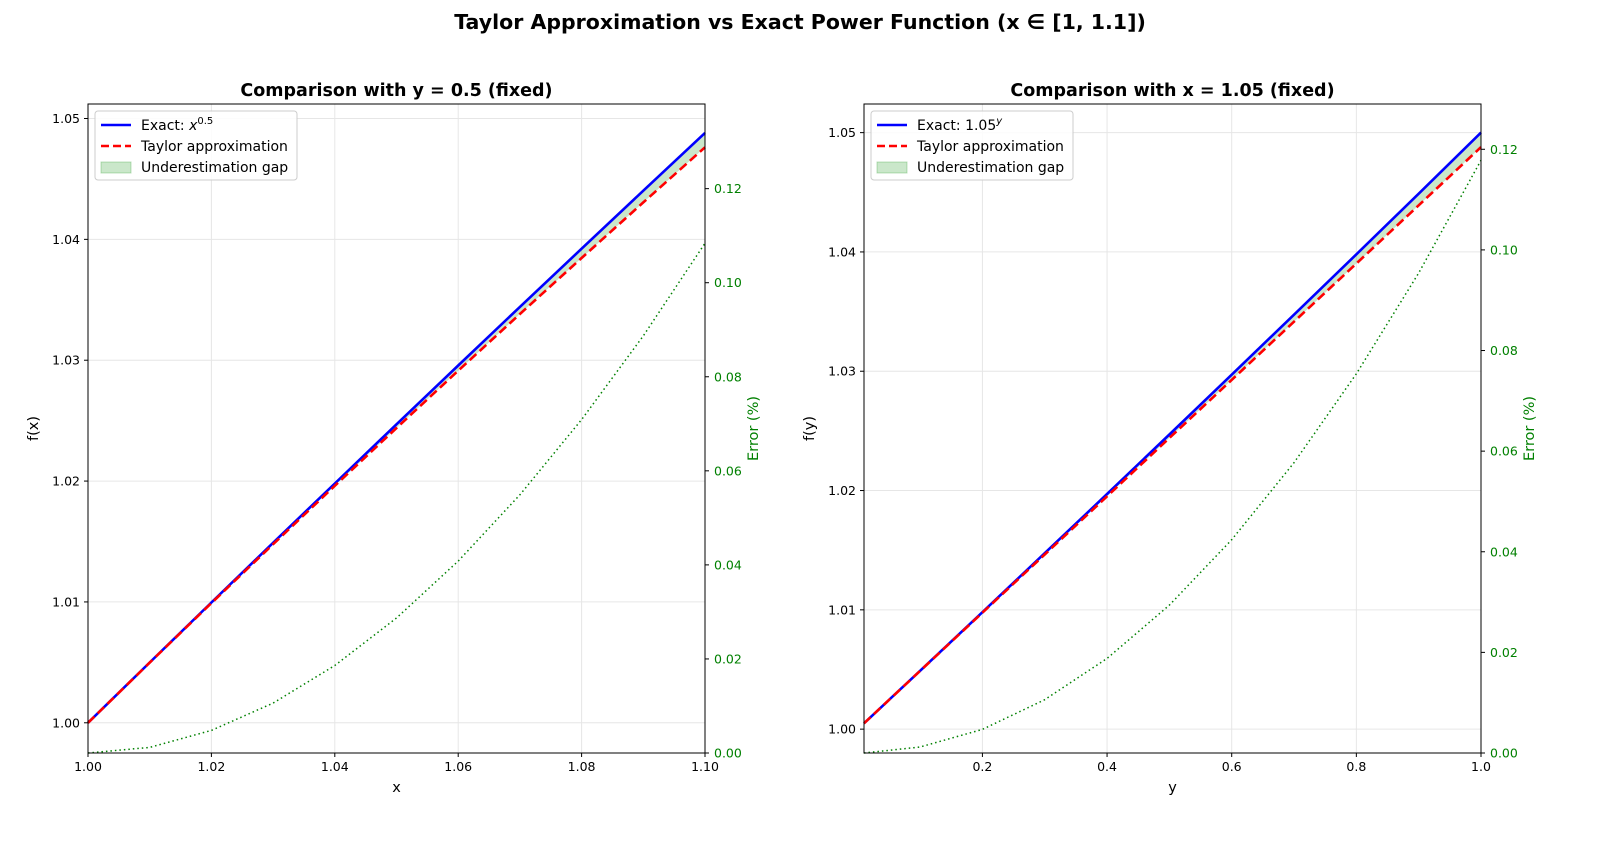 This screenshot has height=854, width=1600. Describe the element at coordinates (1172, 91) in the screenshot. I see `plot-title: Comparison with x = 1.05 (fixed)` at that location.